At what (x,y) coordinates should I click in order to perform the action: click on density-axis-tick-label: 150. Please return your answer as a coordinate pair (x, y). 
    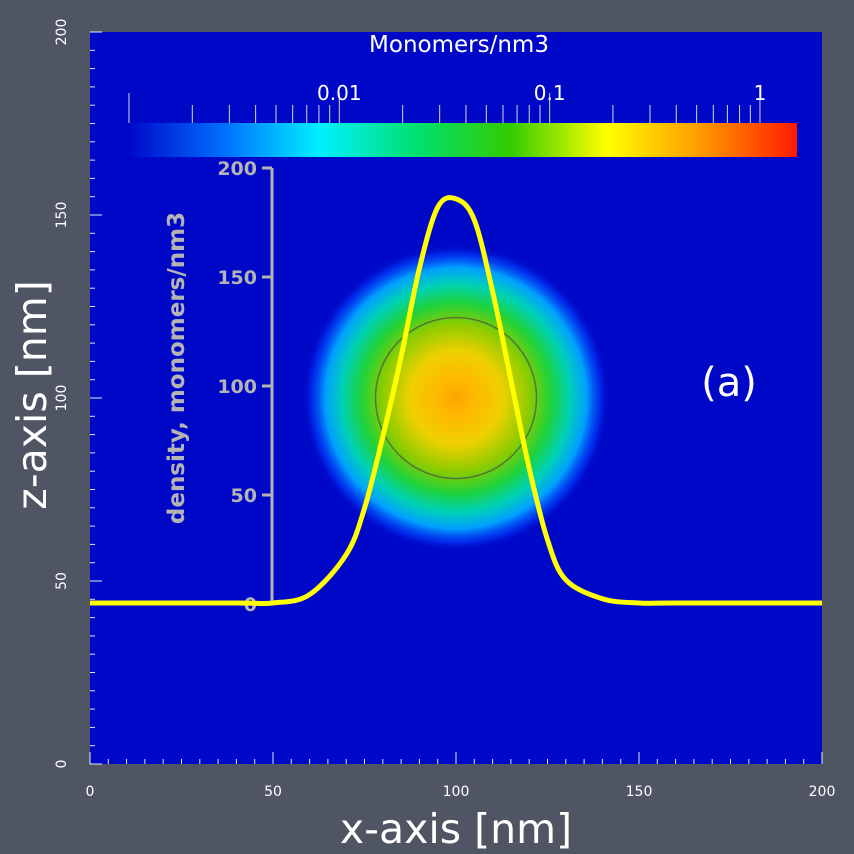
    Looking at the image, I should click on (237, 278).